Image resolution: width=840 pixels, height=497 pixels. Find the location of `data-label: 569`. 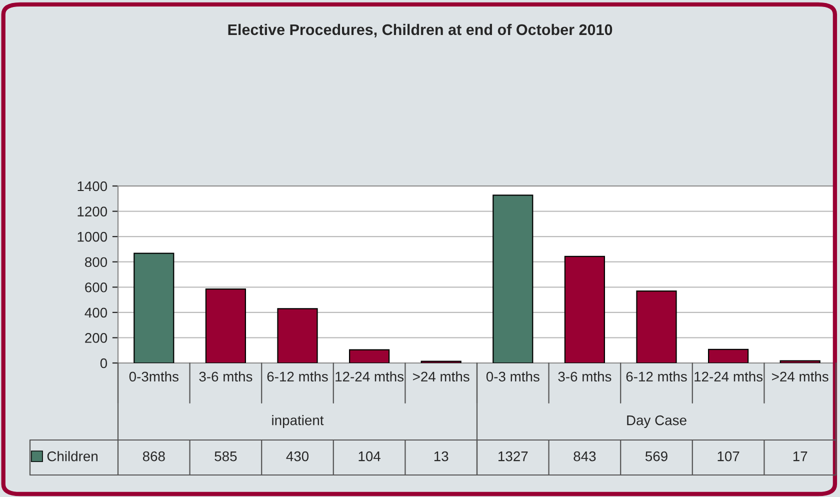

data-label: 569 is located at coordinates (656, 456).